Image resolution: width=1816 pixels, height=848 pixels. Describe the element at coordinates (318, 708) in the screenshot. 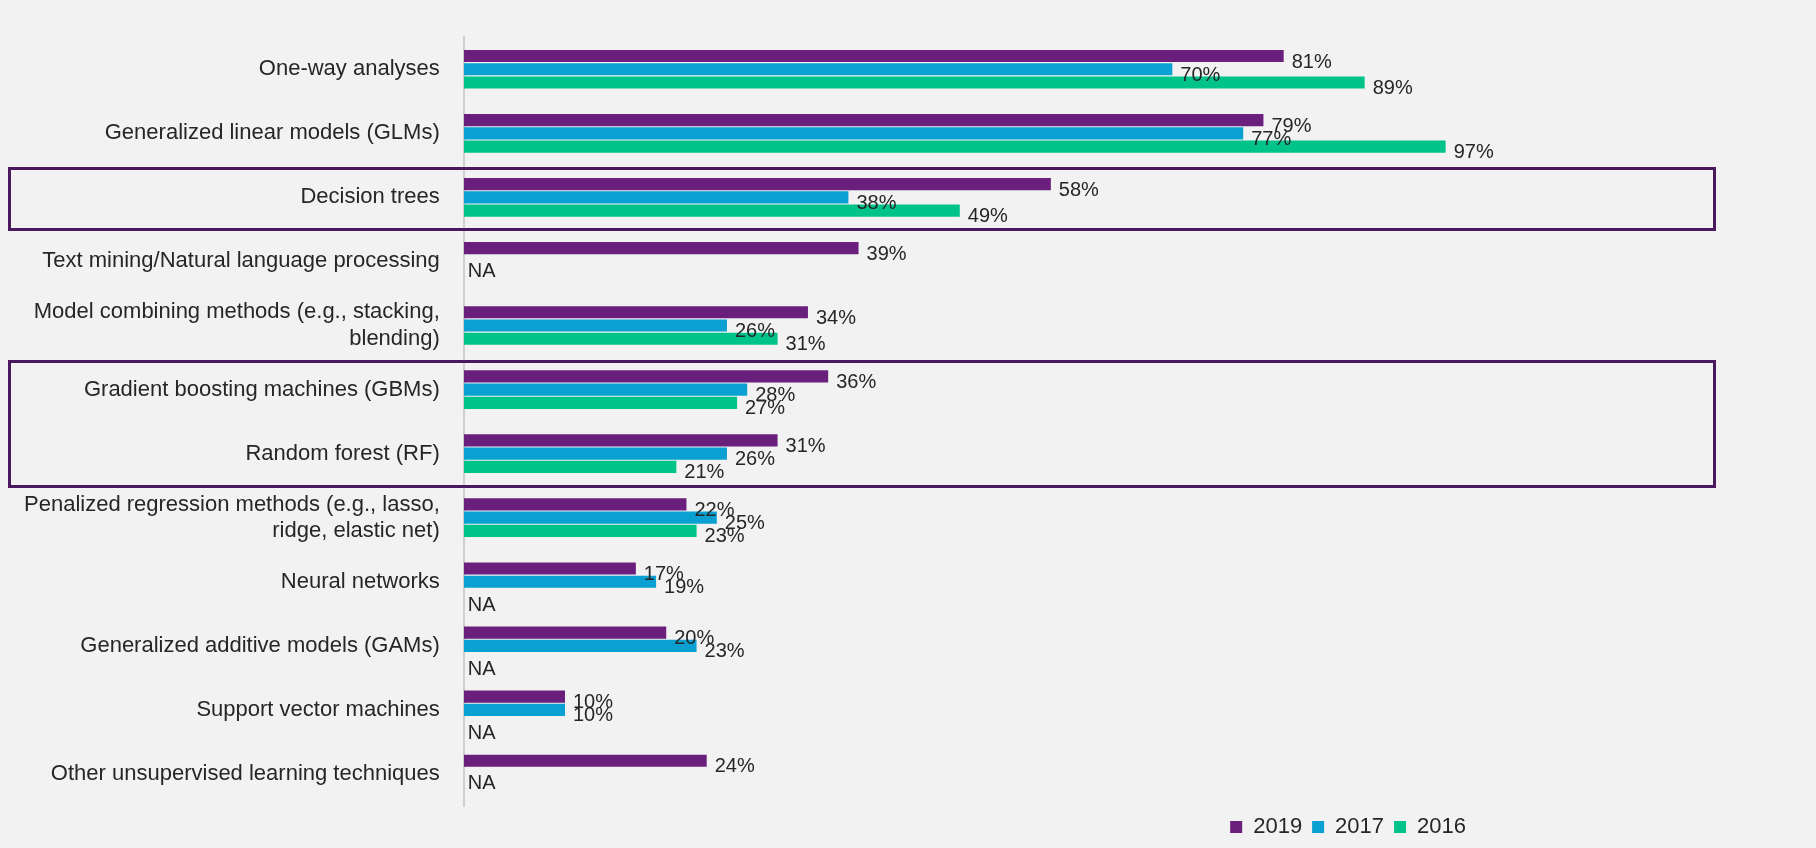

I see `y-tick-label: Support vector machines` at that location.